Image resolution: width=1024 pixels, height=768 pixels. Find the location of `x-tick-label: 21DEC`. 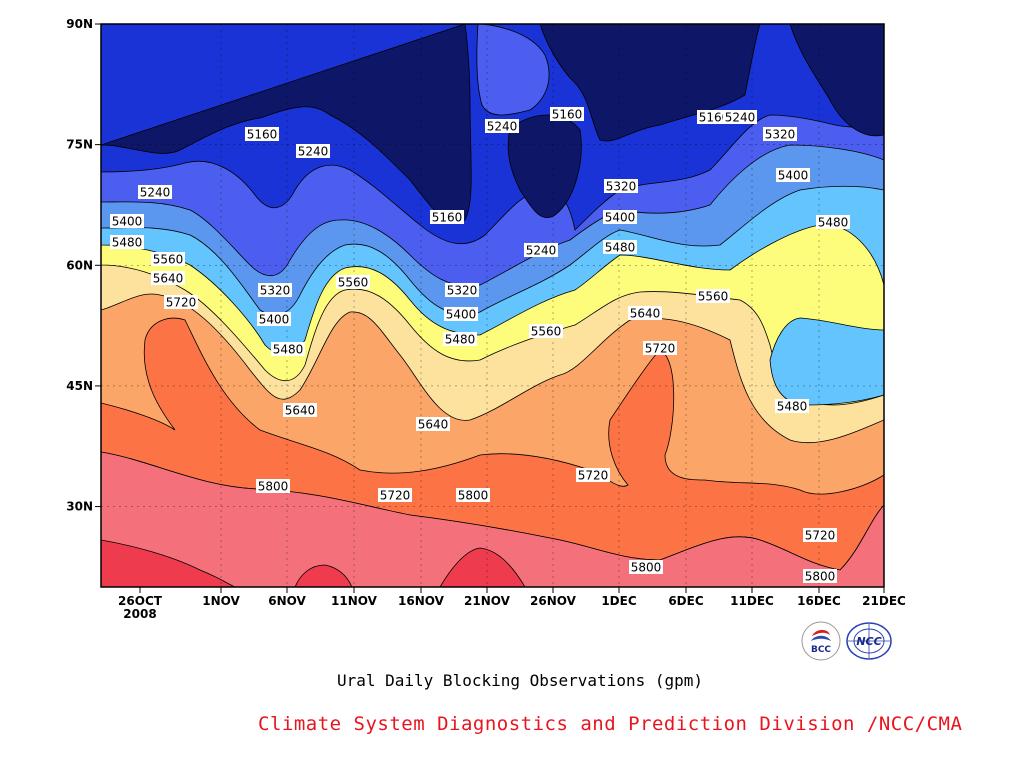

x-tick-label: 21DEC is located at coordinates (884, 601).